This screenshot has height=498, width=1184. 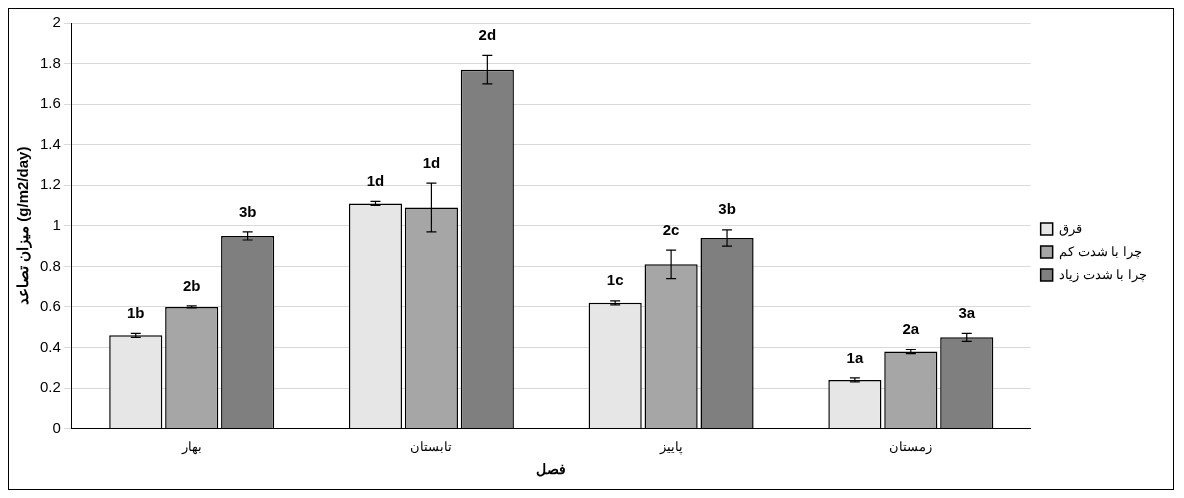 I want to click on legend-label: چرا با شدت کم, so click(x=1101, y=251).